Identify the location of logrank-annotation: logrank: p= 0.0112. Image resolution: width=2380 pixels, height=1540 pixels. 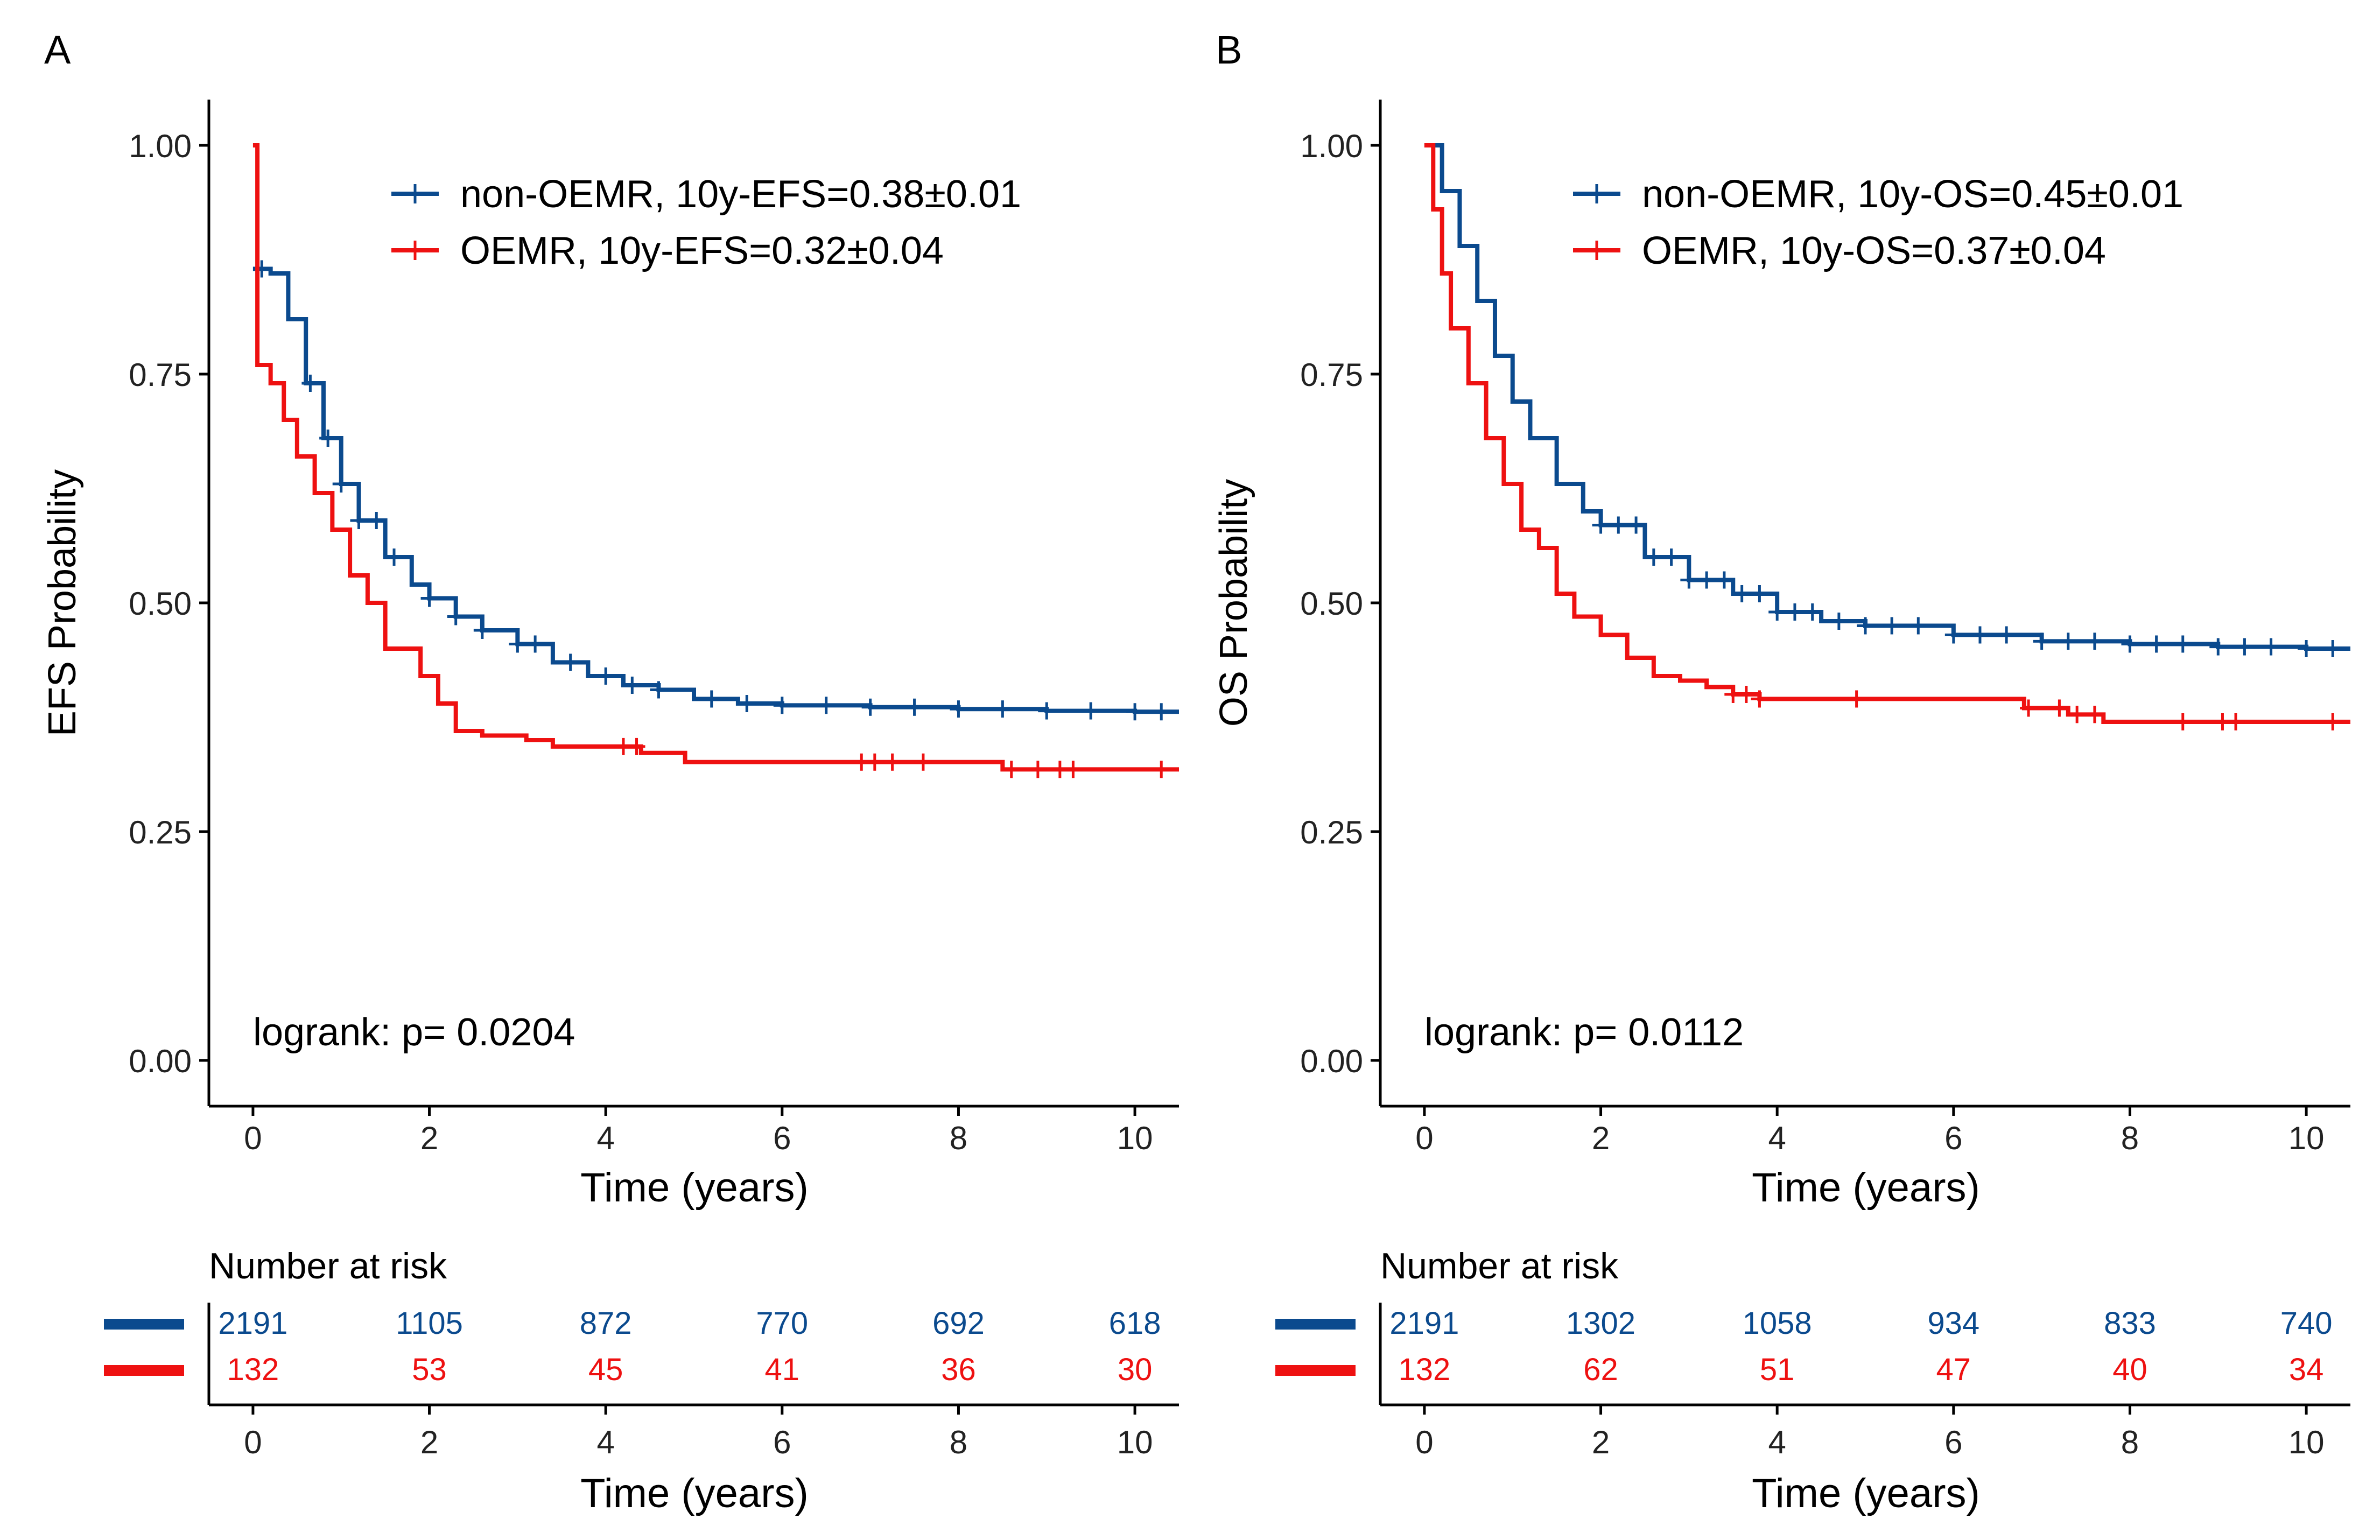
(1584, 1032).